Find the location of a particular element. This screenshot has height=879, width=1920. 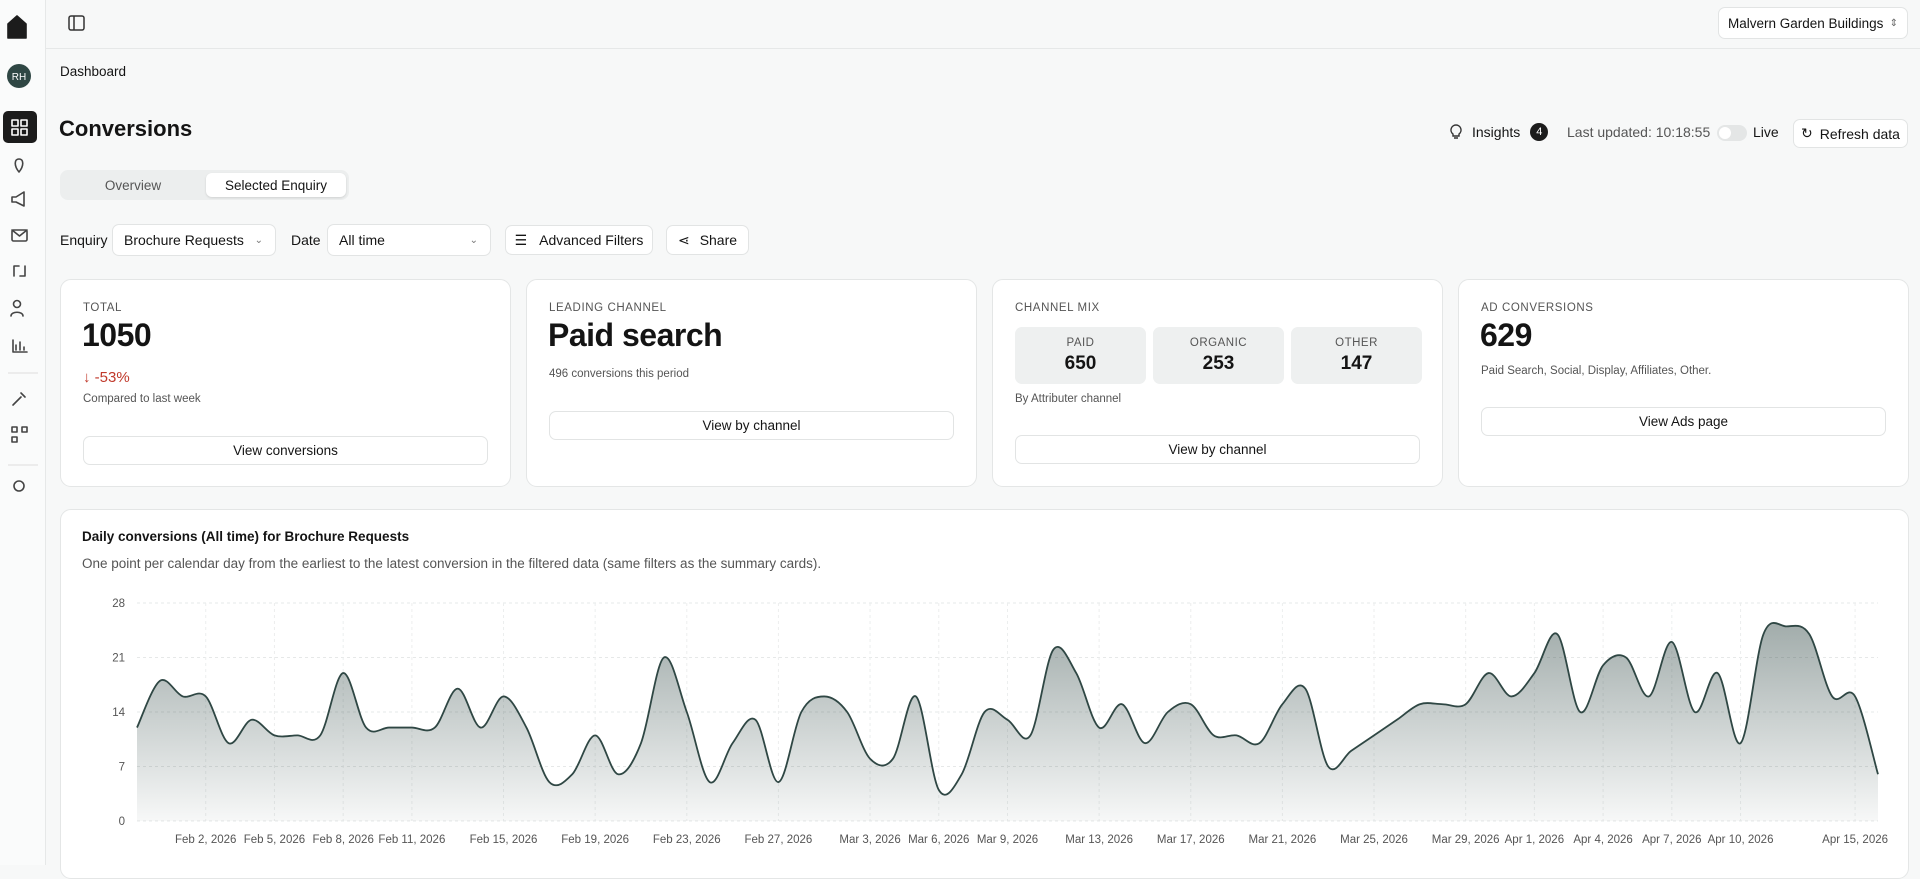

tabs: Overview Selected Enquiry is located at coordinates (204, 185).